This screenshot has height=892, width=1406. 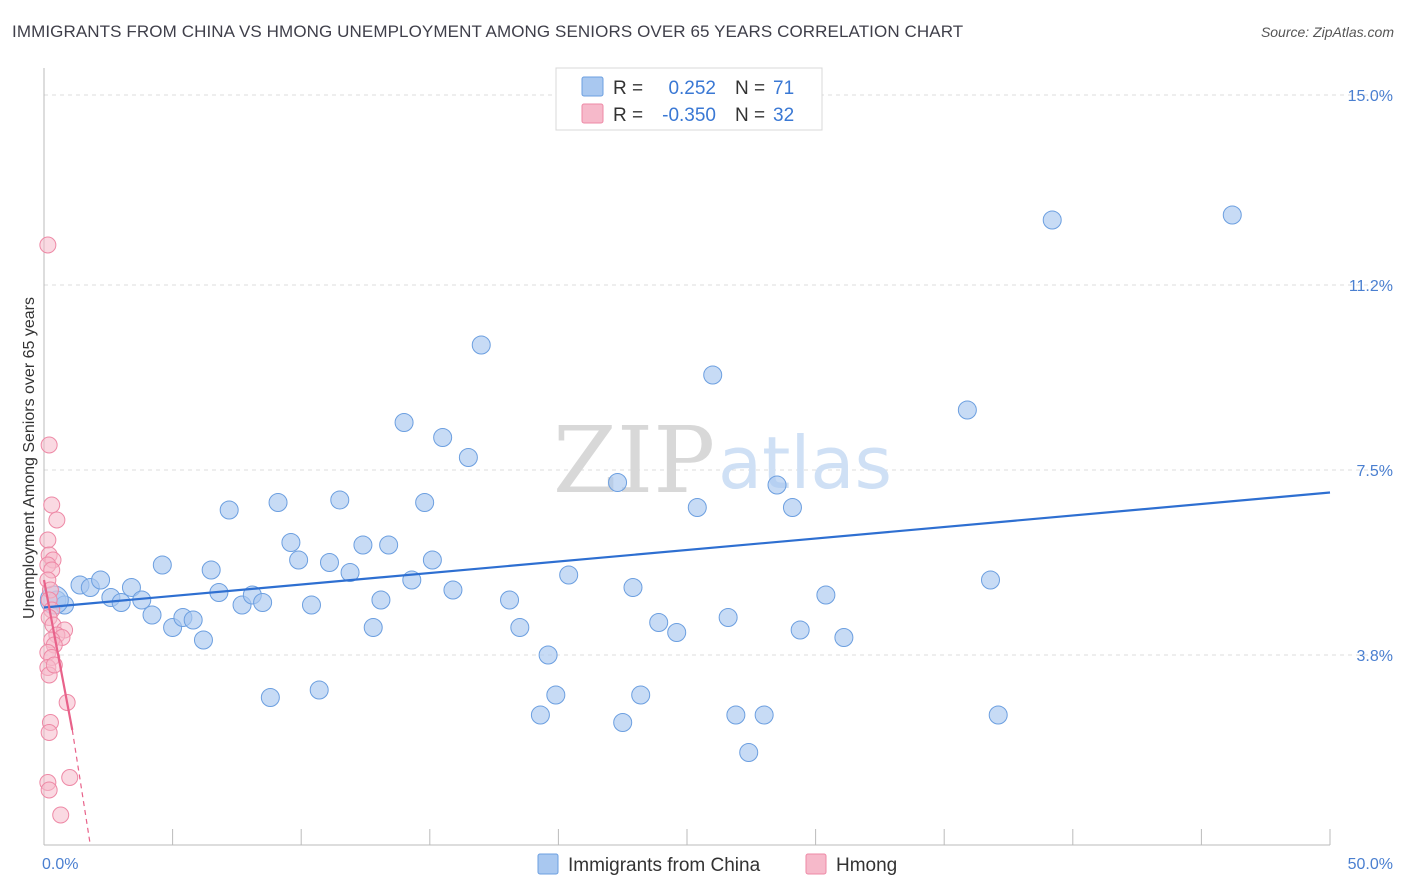 I want to click on x-tick-label-max: 50.0%, so click(x=1370, y=864).